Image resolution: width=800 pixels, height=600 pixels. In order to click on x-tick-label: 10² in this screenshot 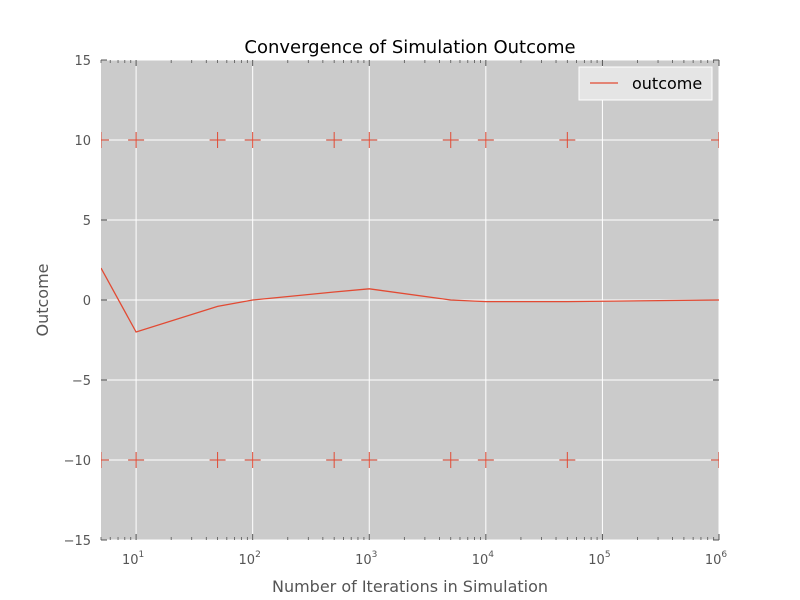, I will do `click(250, 559)`.